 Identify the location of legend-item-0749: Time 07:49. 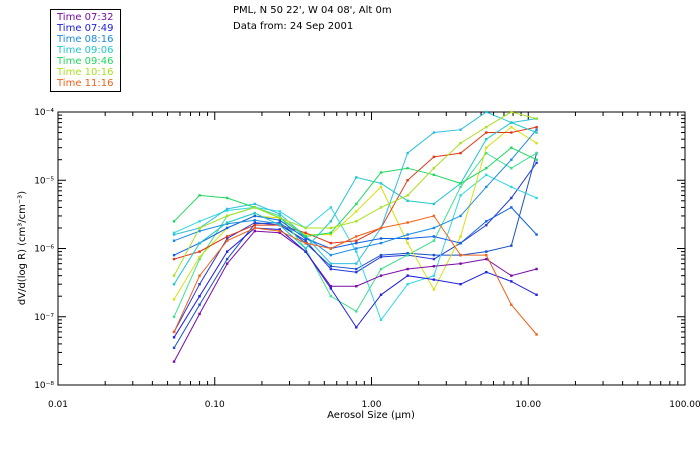
(85, 28).